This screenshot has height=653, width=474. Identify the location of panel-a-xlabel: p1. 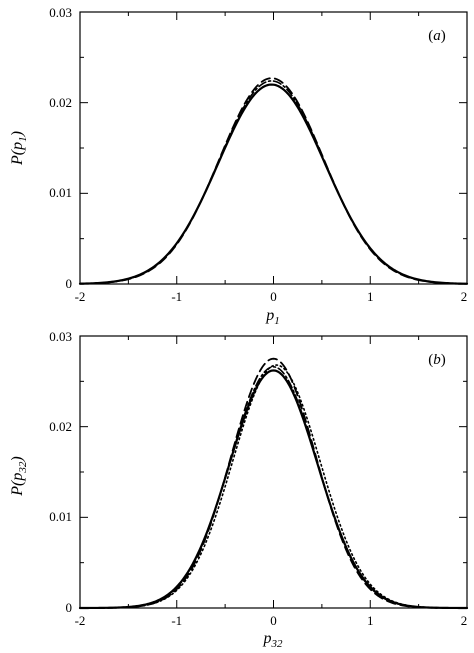
(272, 317).